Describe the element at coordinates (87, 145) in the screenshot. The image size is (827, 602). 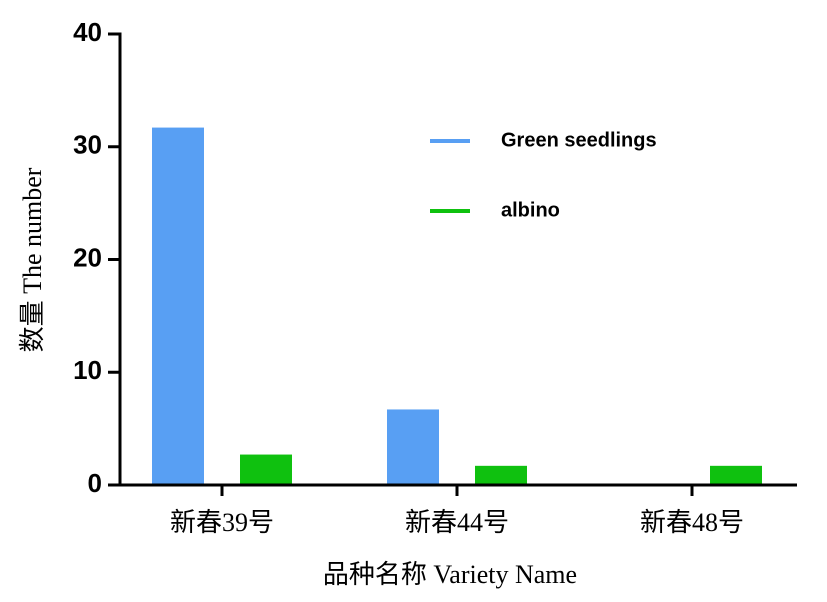
I see `y-tick-label: 30` at that location.